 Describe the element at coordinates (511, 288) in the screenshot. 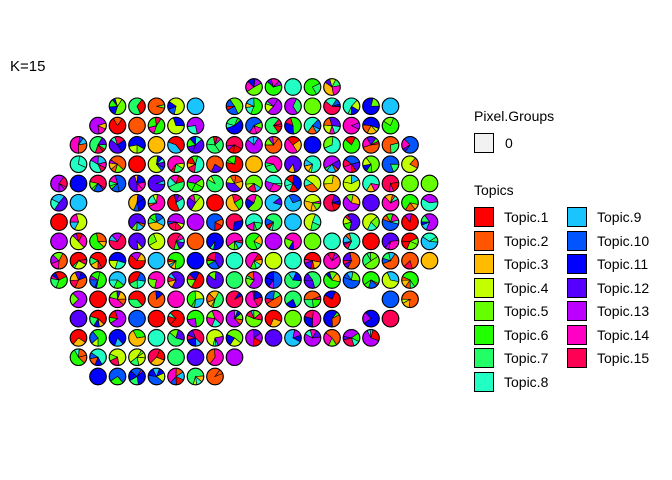

I see `topic-legend-entry: Topic.4` at that location.